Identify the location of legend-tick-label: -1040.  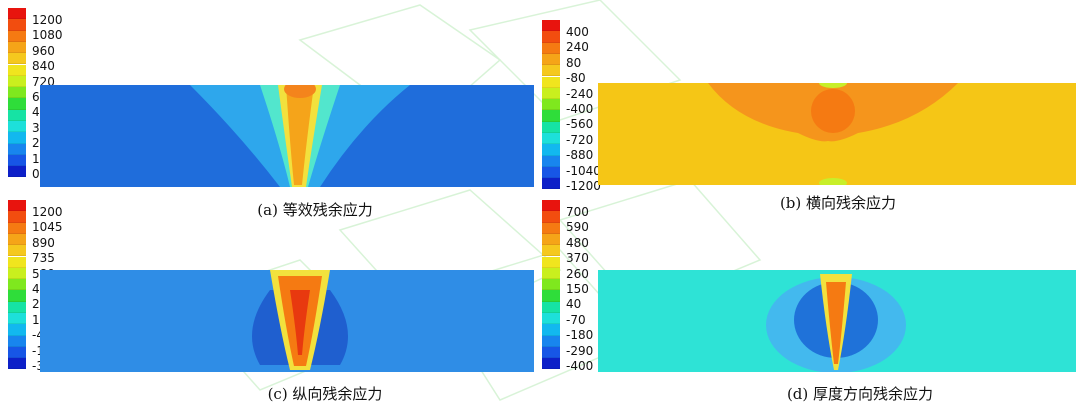
(583, 170).